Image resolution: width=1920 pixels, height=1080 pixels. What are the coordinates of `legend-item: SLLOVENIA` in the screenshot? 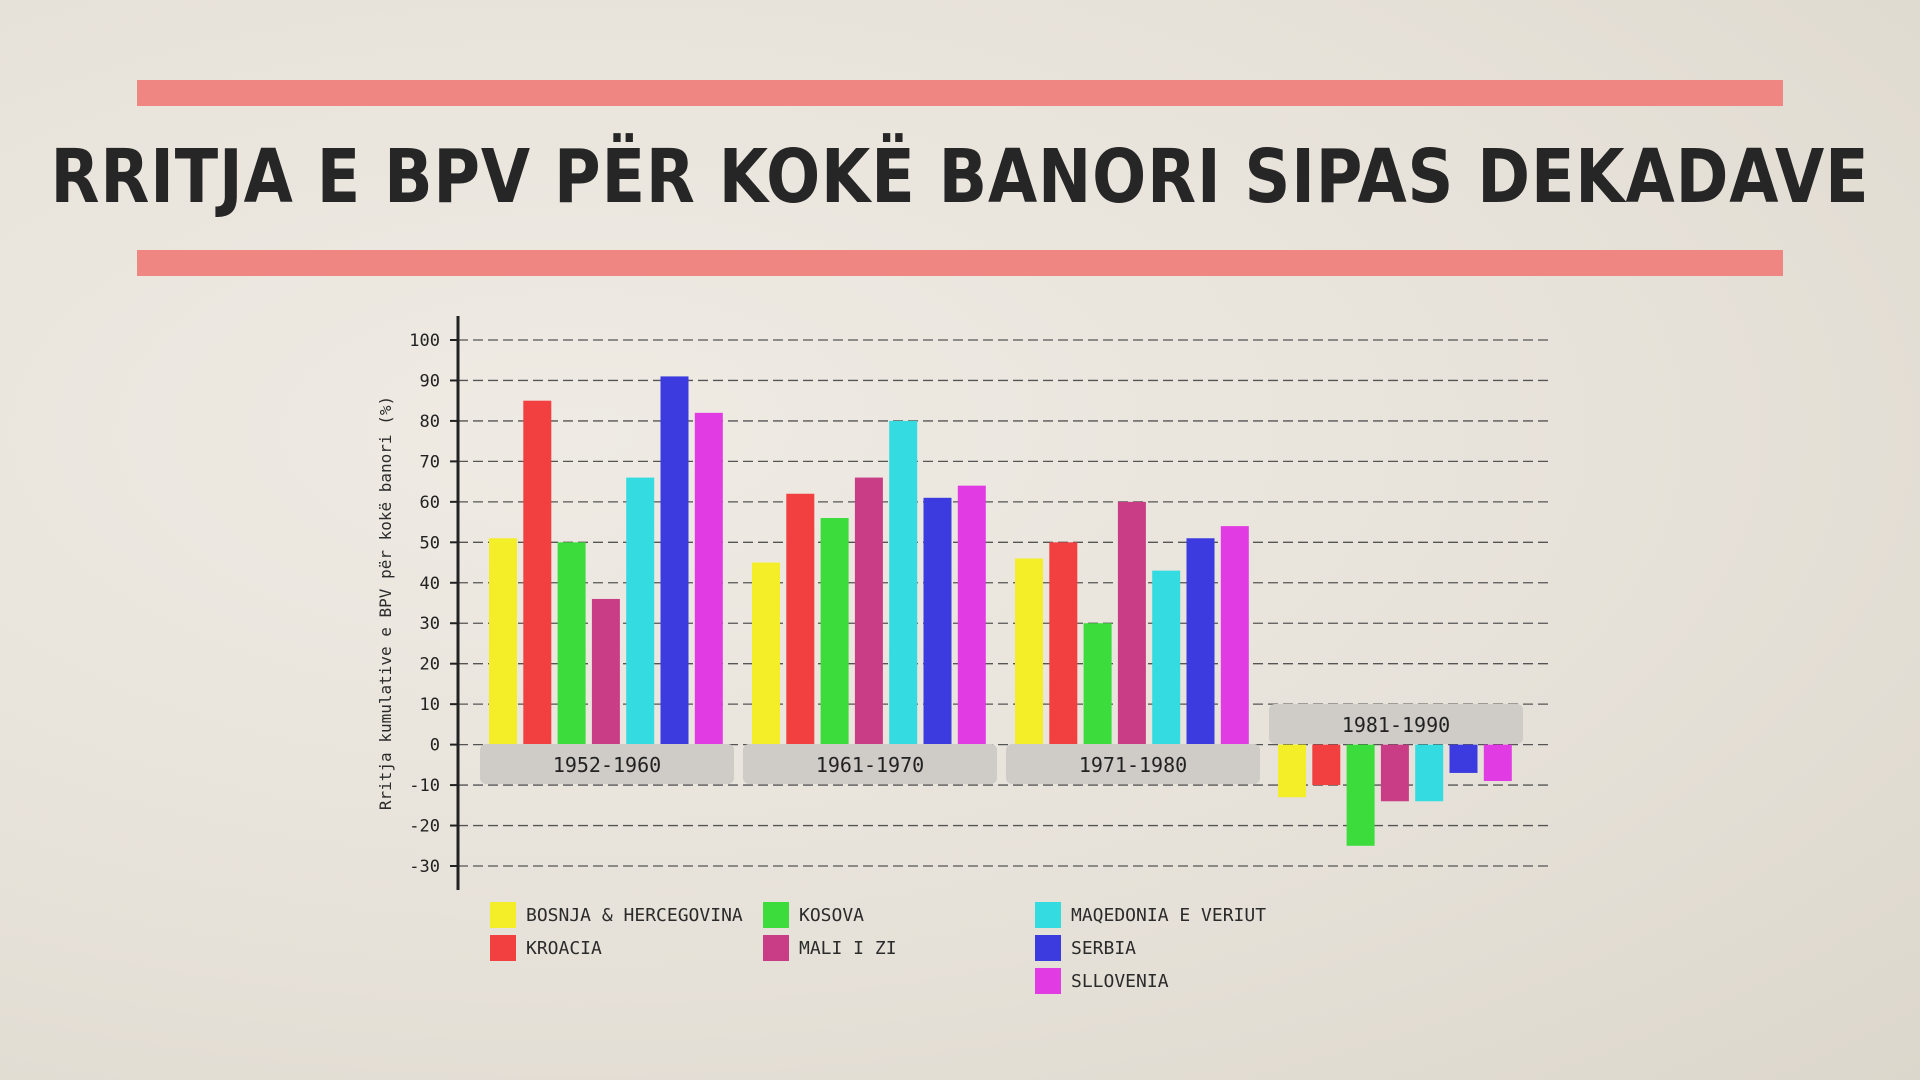 It's located at (1102, 981).